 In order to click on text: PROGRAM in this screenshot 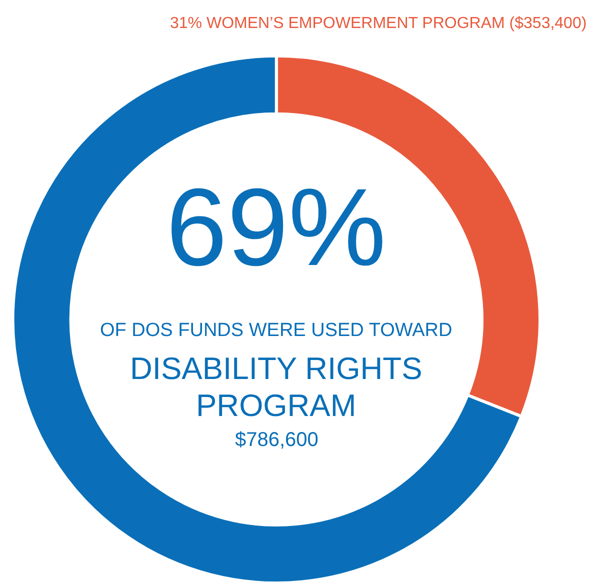, I will do `click(276, 405)`.